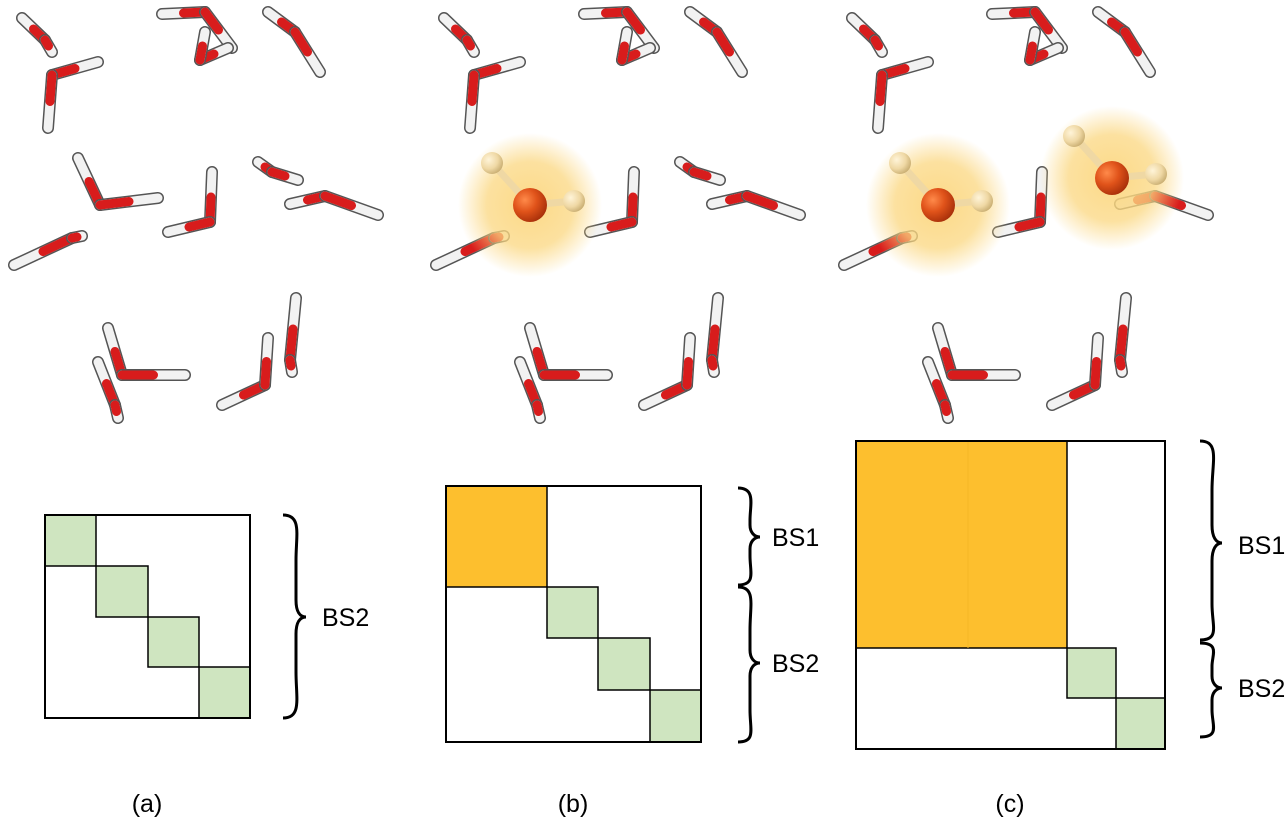 The image size is (1288, 822). I want to click on bs1-block, so click(496, 536).